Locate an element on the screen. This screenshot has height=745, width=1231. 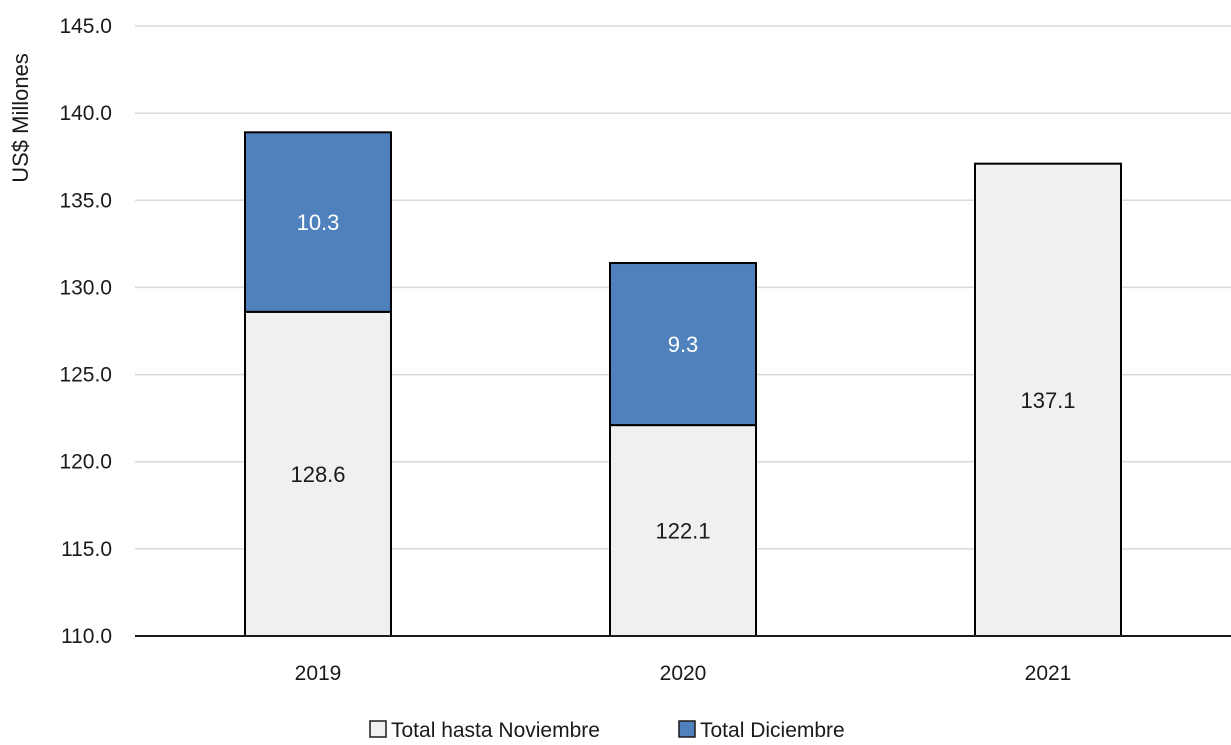
x-axis-ticks: 2019 2020 2021 is located at coordinates (683, 673).